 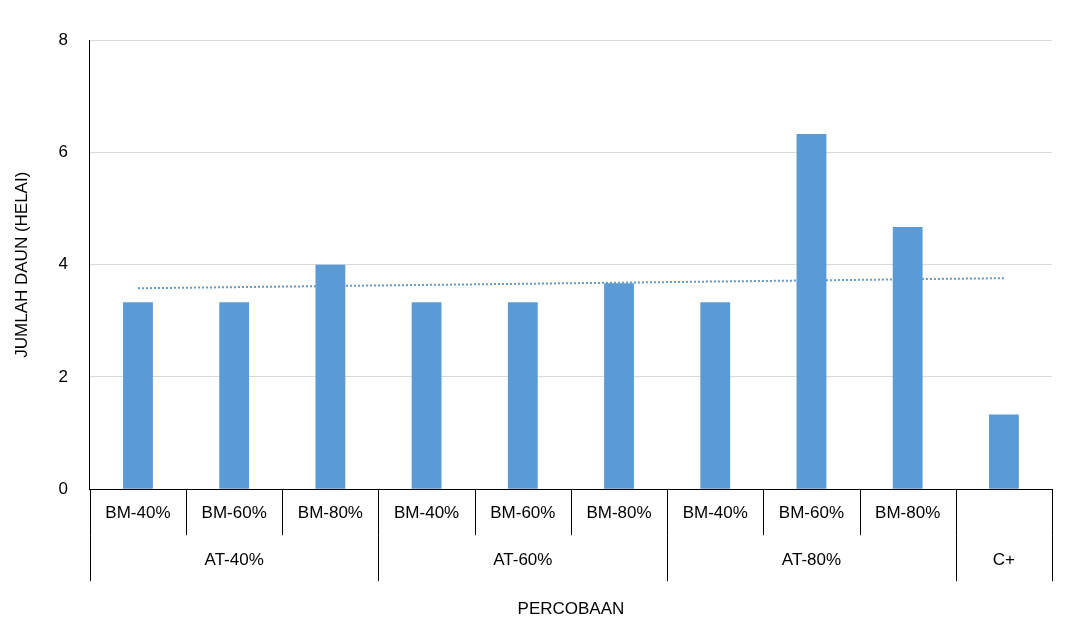 I want to click on text: AT-60%, so click(x=523, y=559).